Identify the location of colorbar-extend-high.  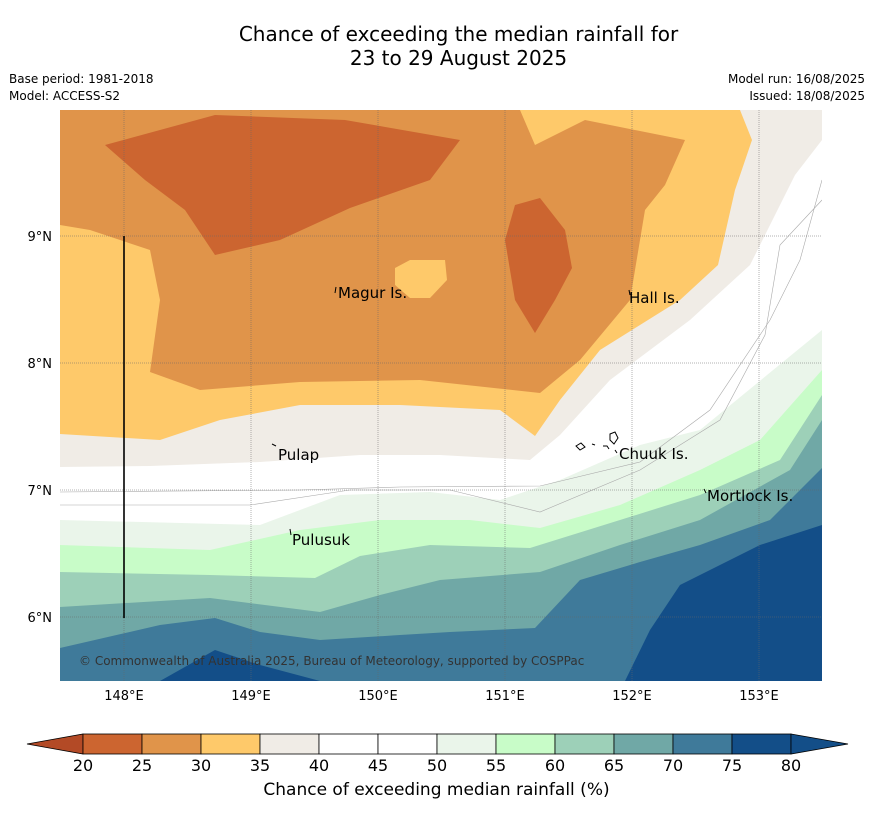
(819, 744).